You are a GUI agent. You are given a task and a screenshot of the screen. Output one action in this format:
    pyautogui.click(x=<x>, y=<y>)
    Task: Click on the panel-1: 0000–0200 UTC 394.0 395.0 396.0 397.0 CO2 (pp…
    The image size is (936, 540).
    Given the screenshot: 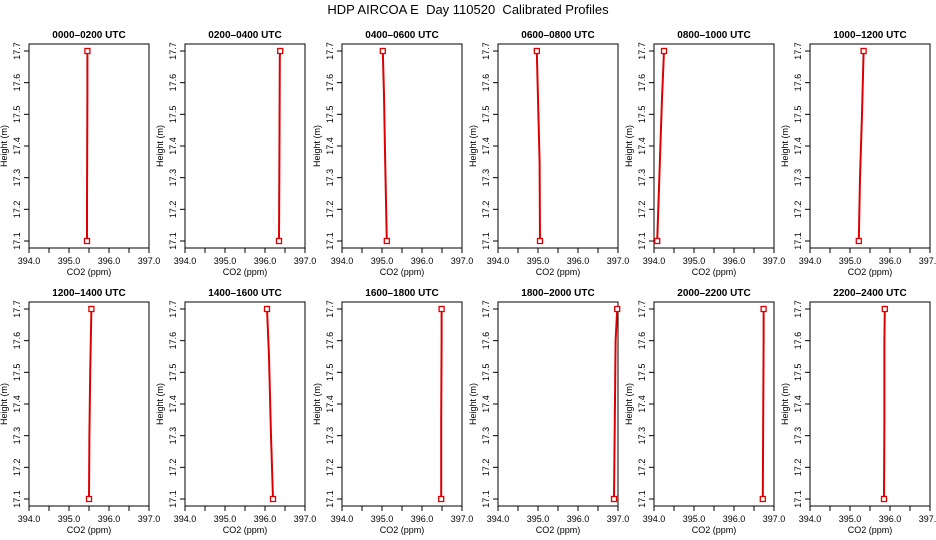 What is the action you would take?
    pyautogui.click(x=80, y=153)
    